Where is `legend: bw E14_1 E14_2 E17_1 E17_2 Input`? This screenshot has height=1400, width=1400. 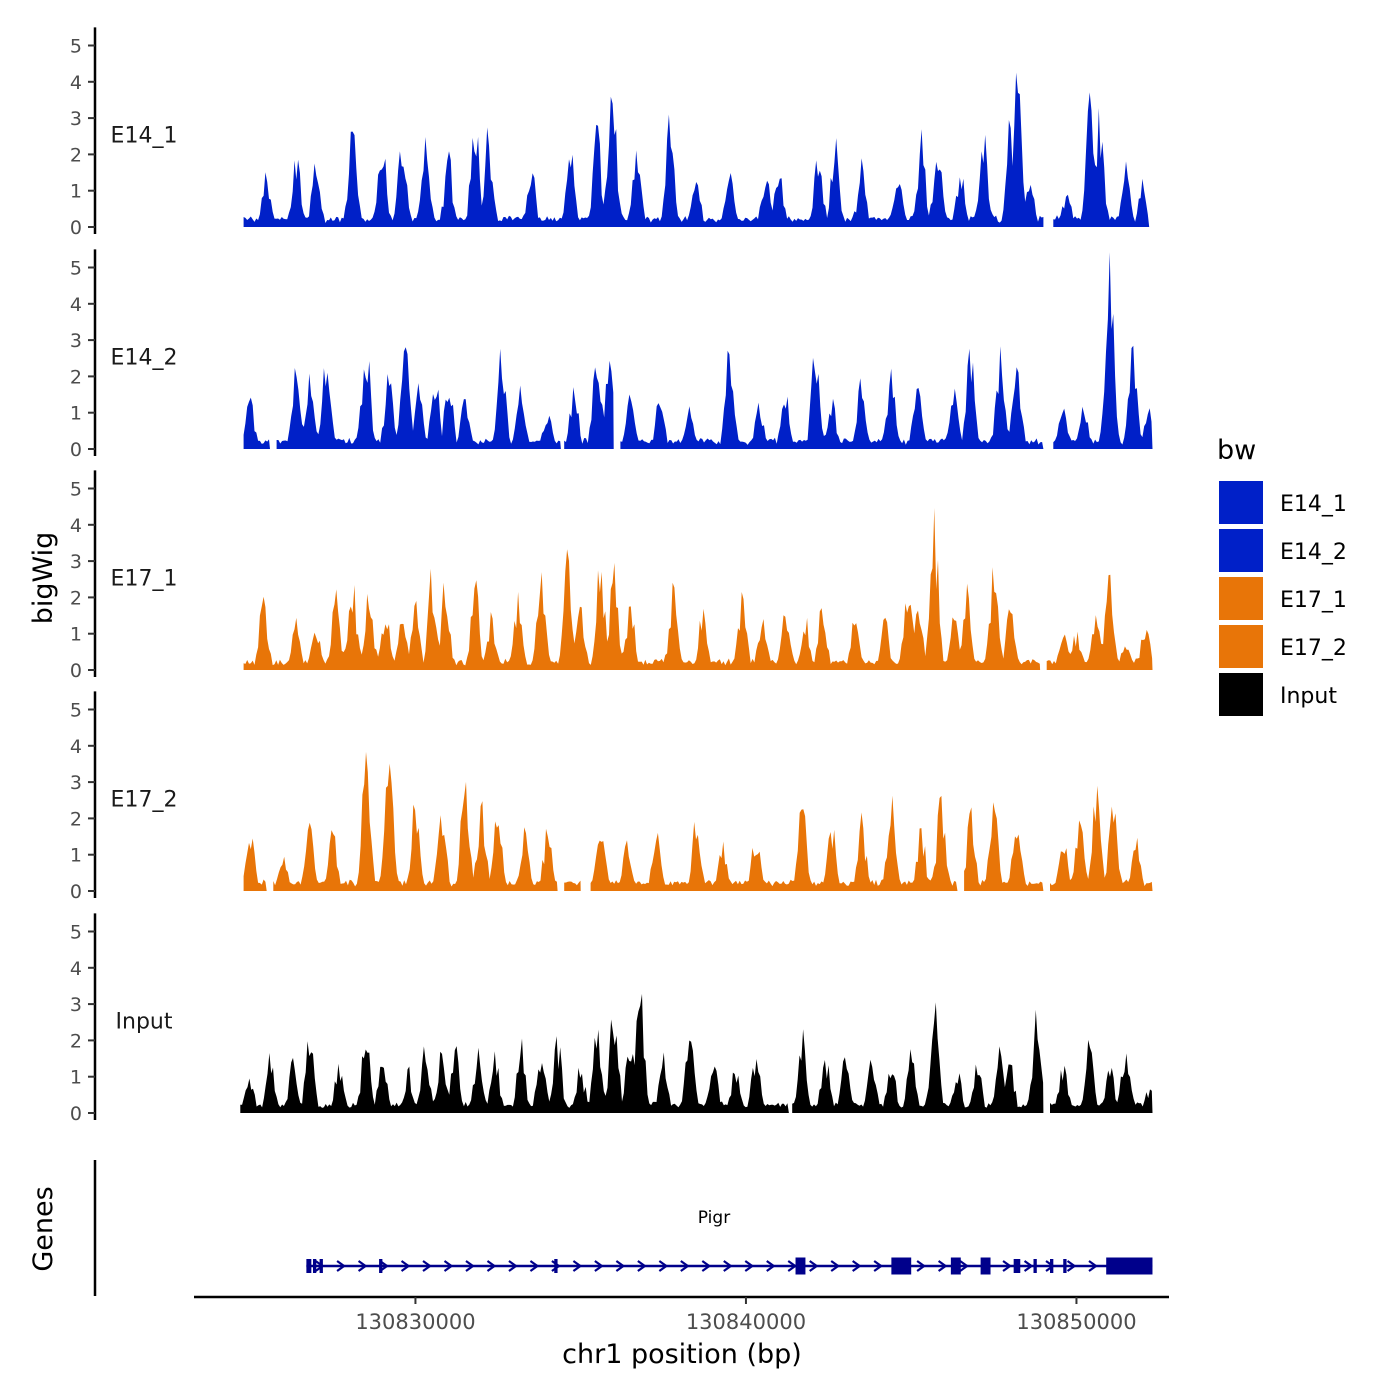 legend: bw E14_1 E14_2 E17_1 E17_2 Input is located at coordinates (1282, 575).